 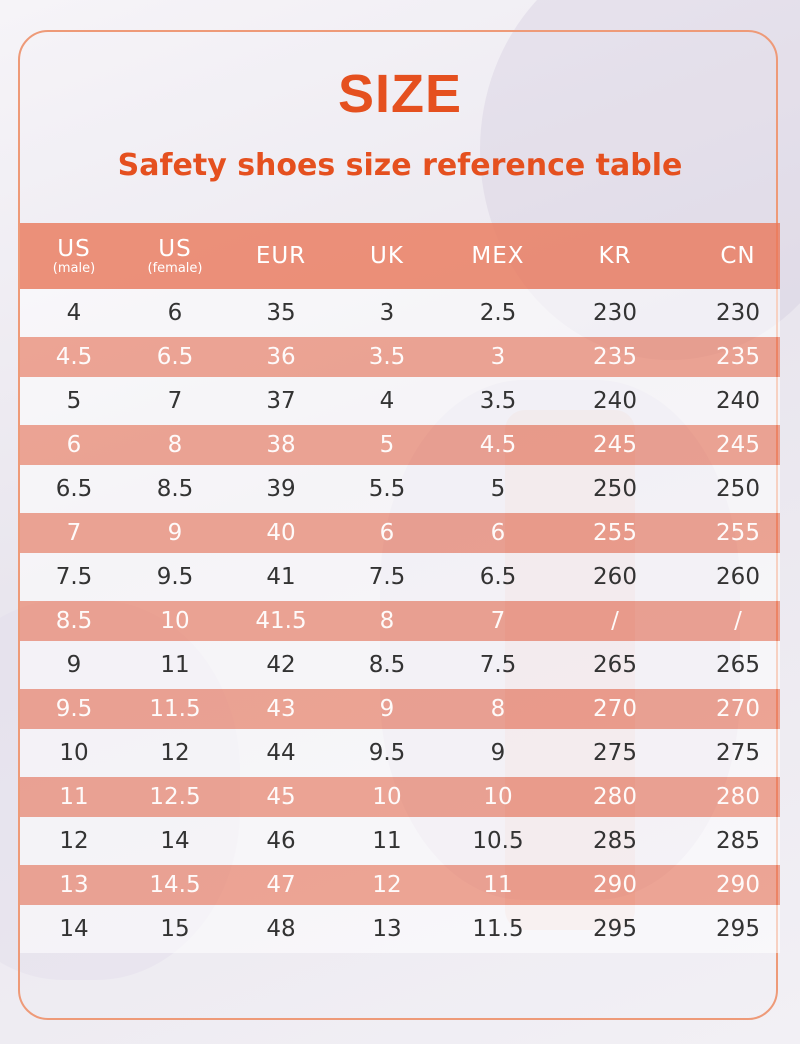 What do you see at coordinates (400, 533) in the screenshot?
I see `table-row: 7 9 40 6 6 255 255` at bounding box center [400, 533].